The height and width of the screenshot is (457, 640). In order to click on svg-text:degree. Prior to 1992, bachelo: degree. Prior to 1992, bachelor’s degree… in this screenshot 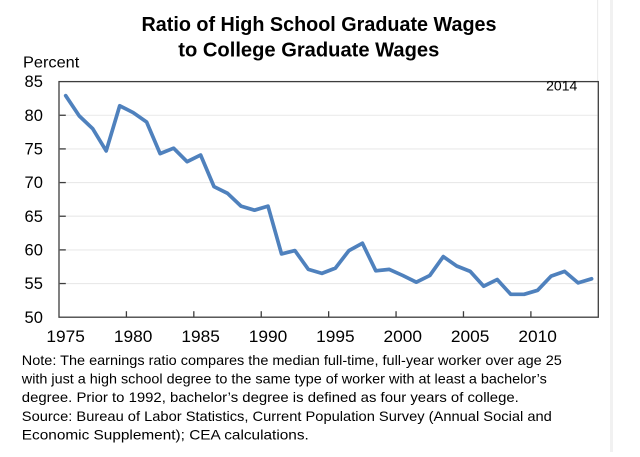, I will do `click(270, 397)`.